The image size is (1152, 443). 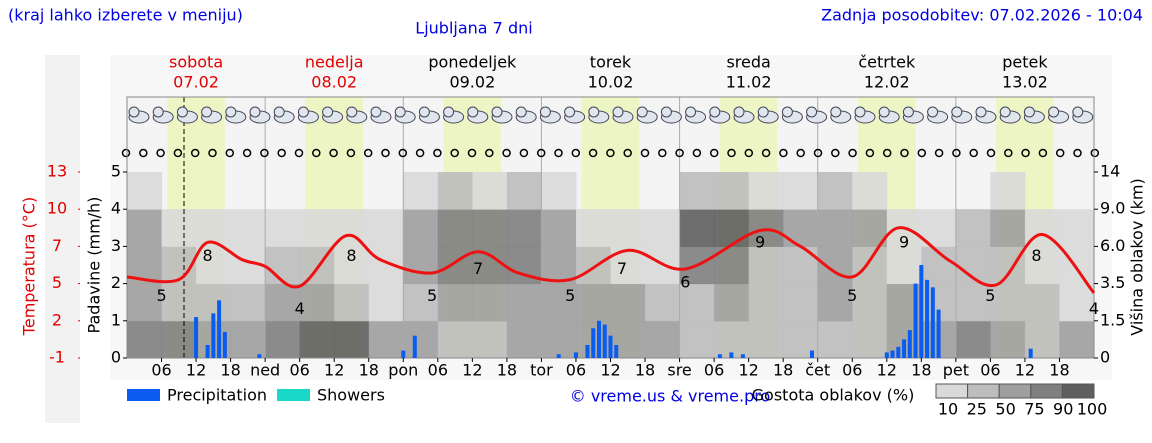 What do you see at coordinates (1063, 409) in the screenshot?
I see `cloud-legend-label: 90` at bounding box center [1063, 409].